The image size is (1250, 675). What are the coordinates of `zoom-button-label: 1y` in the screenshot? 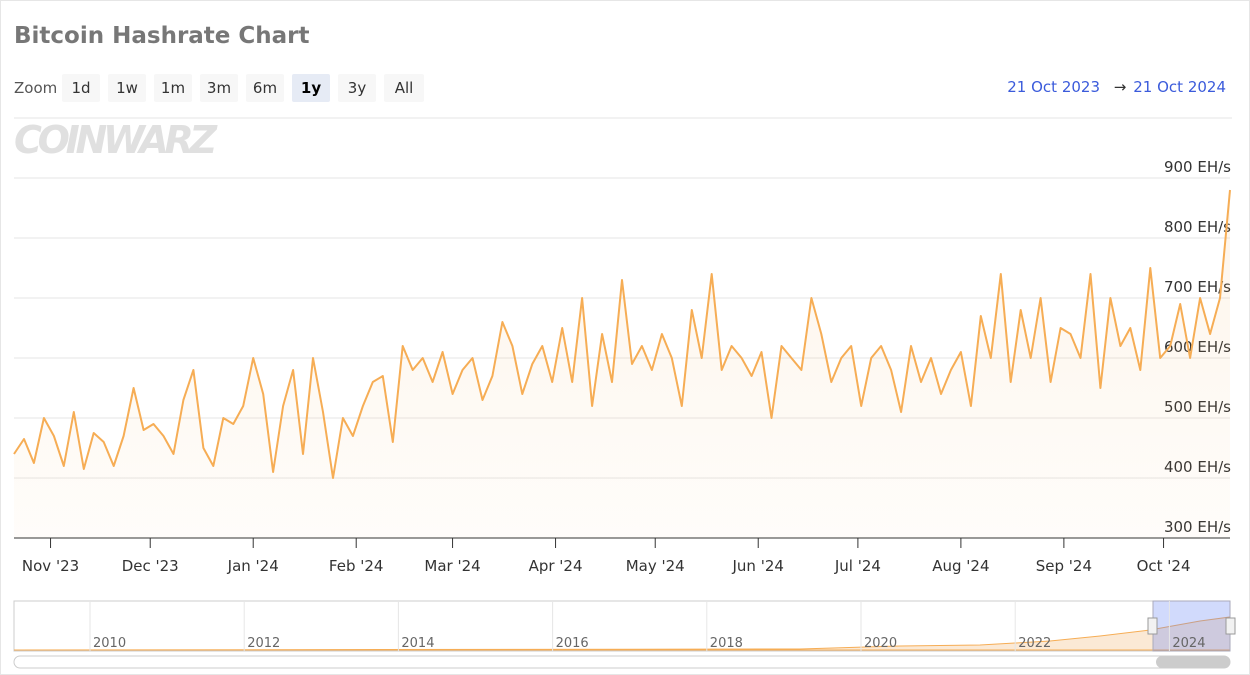 It's located at (311, 88).